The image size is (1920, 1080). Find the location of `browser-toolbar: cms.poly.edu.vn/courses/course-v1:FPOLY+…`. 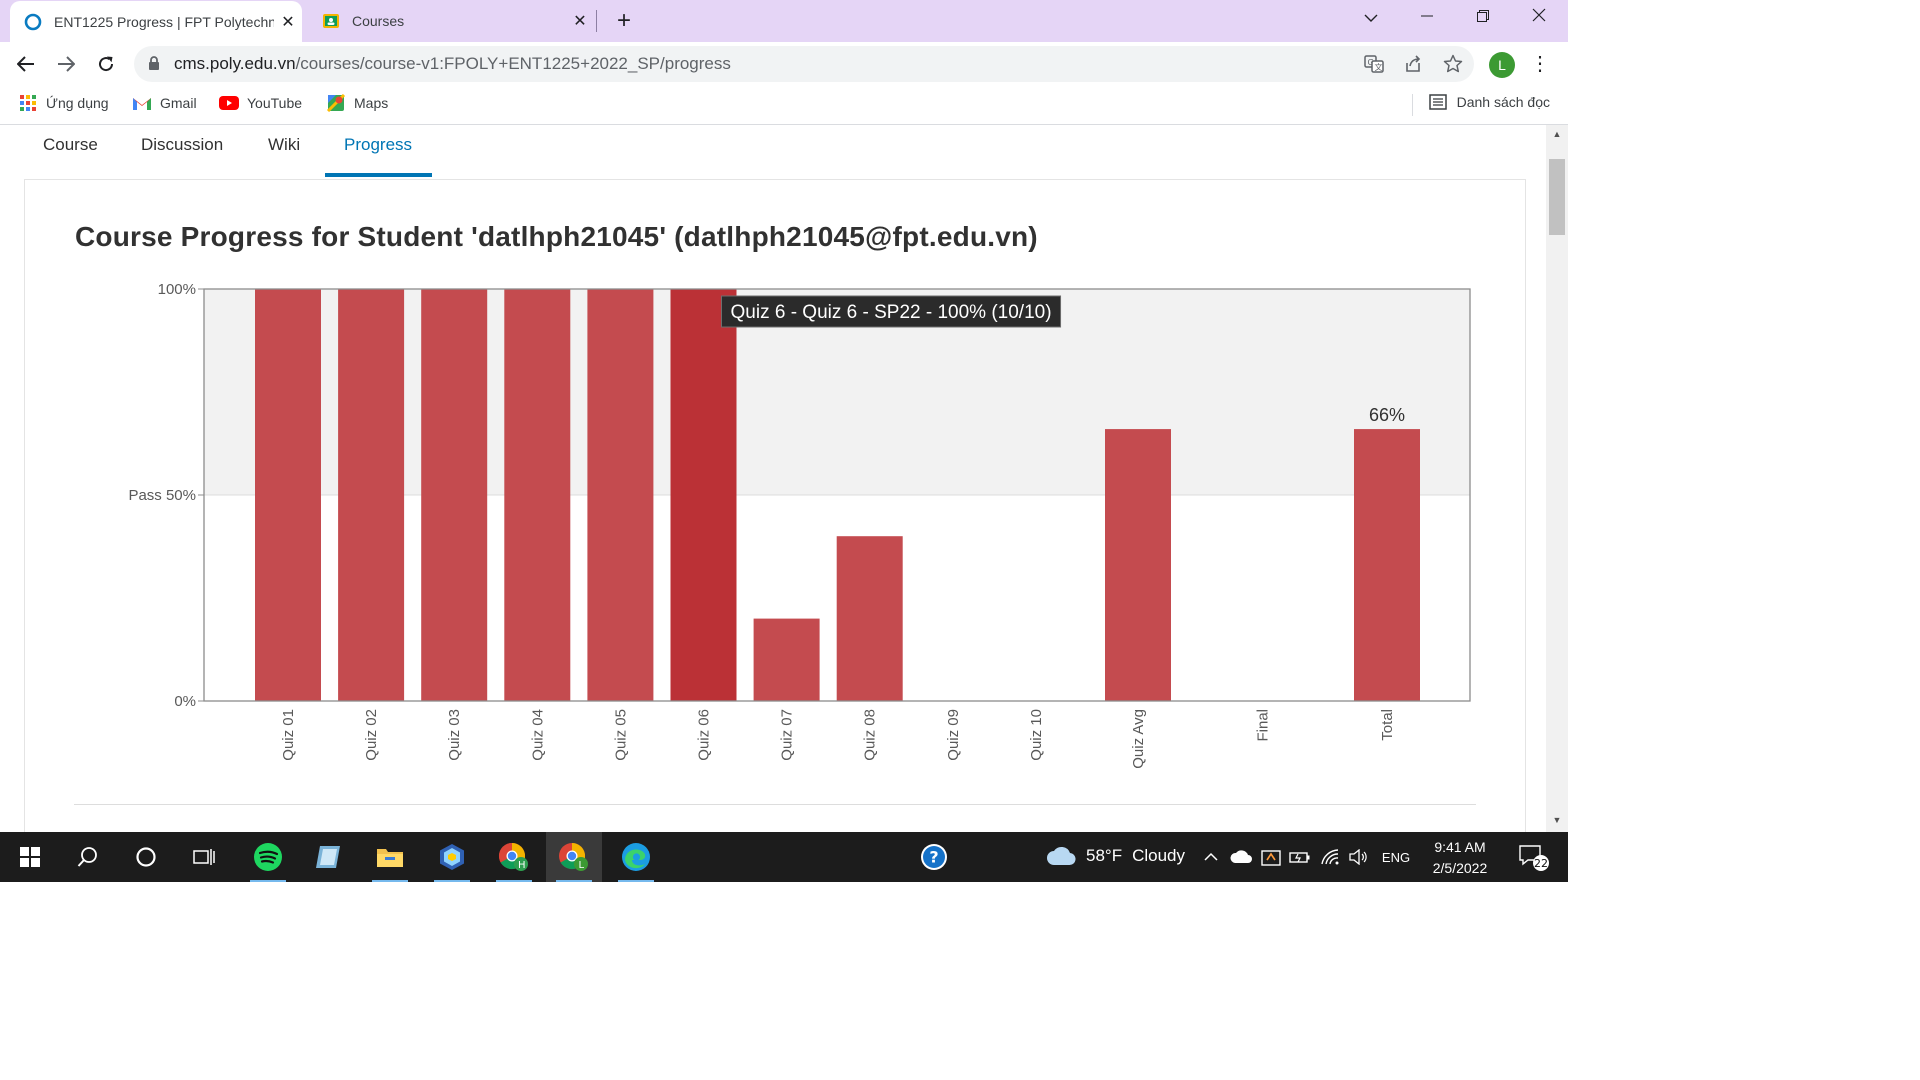

browser-toolbar: cms.poly.edu.vn/courses/course-v1:FPOLY+… is located at coordinates (784, 64).